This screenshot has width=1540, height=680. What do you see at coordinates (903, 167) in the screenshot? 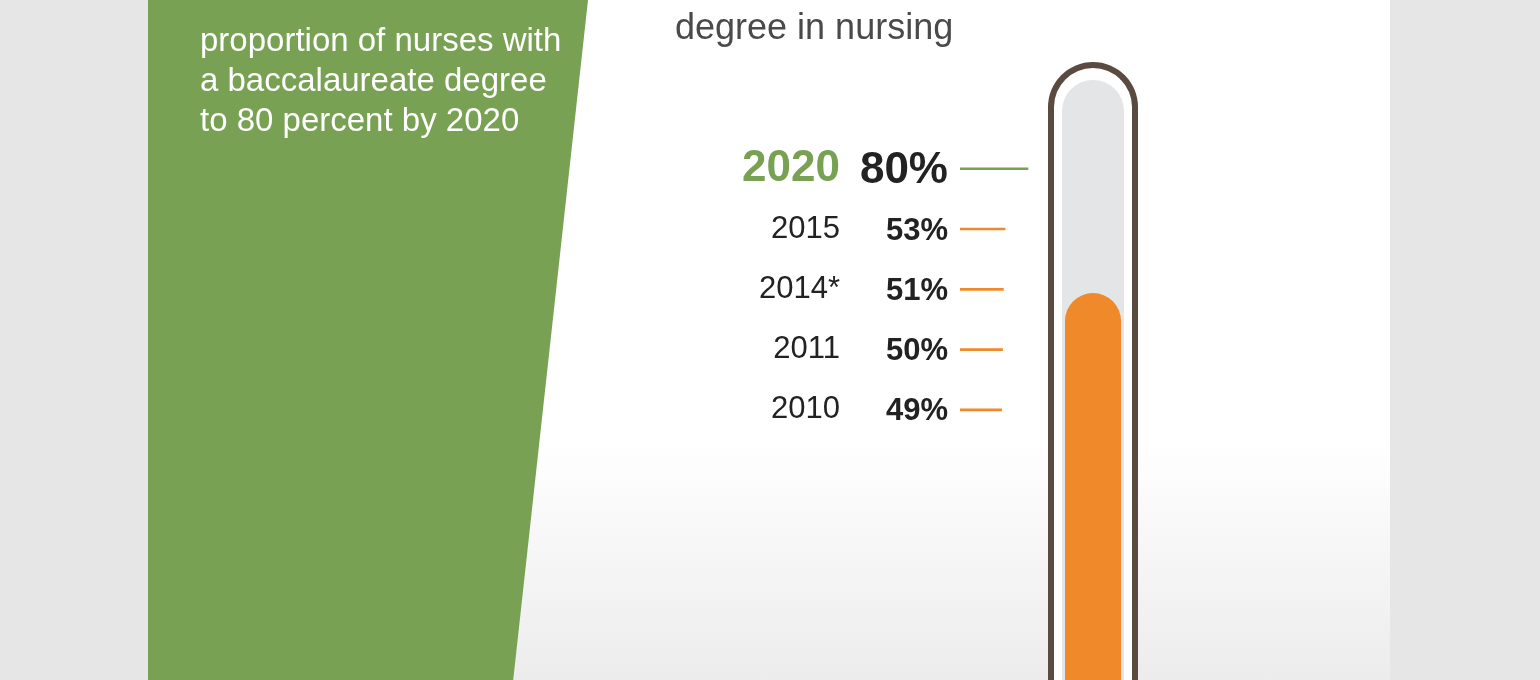
I see `data-label: 80%` at bounding box center [903, 167].